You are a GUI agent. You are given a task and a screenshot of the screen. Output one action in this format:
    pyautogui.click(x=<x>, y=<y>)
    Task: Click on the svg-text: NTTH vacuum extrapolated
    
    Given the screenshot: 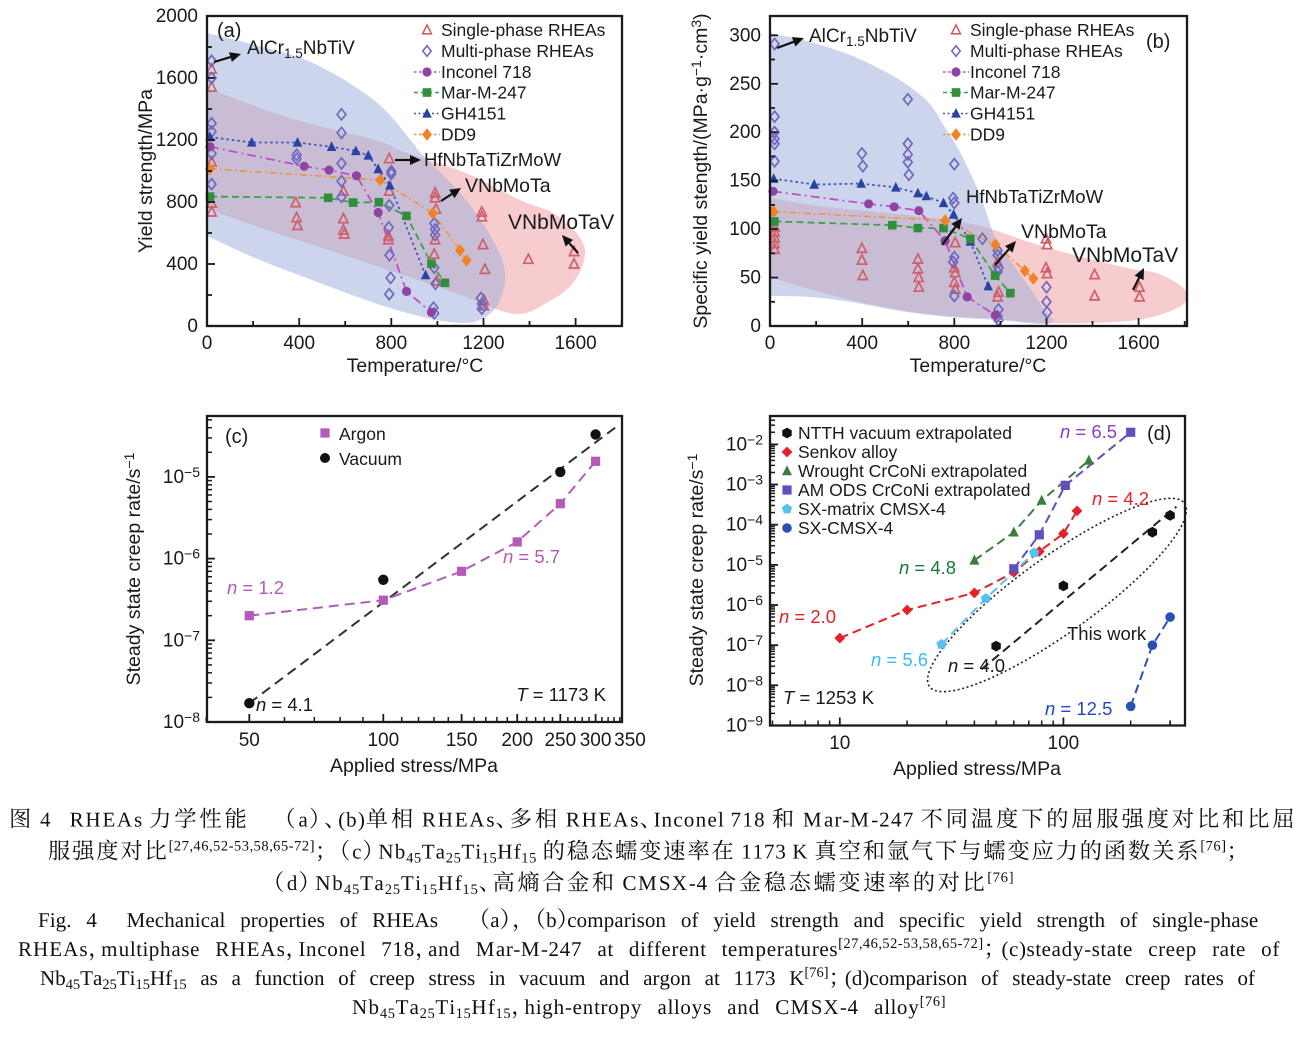 What is the action you would take?
    pyautogui.click(x=905, y=433)
    